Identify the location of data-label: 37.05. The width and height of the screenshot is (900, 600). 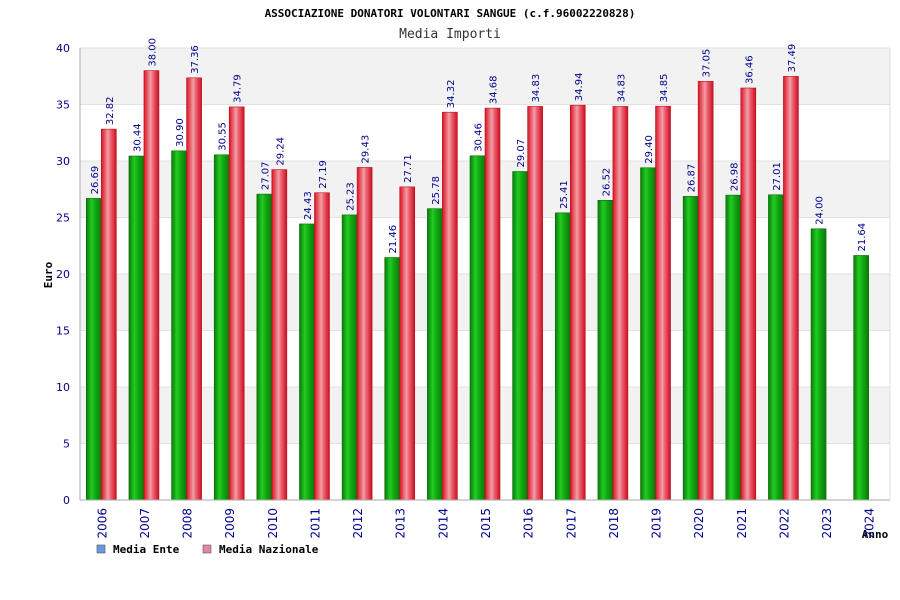
(707, 63).